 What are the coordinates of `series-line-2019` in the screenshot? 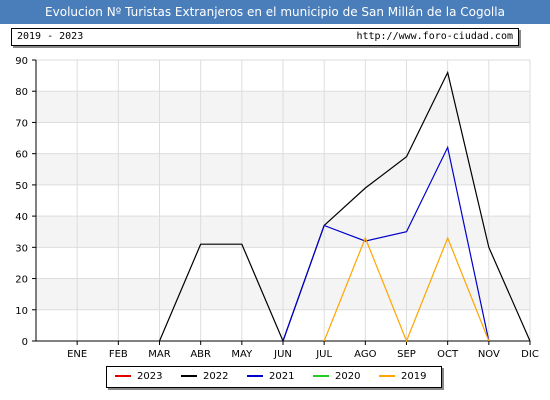 It's located at (406, 289).